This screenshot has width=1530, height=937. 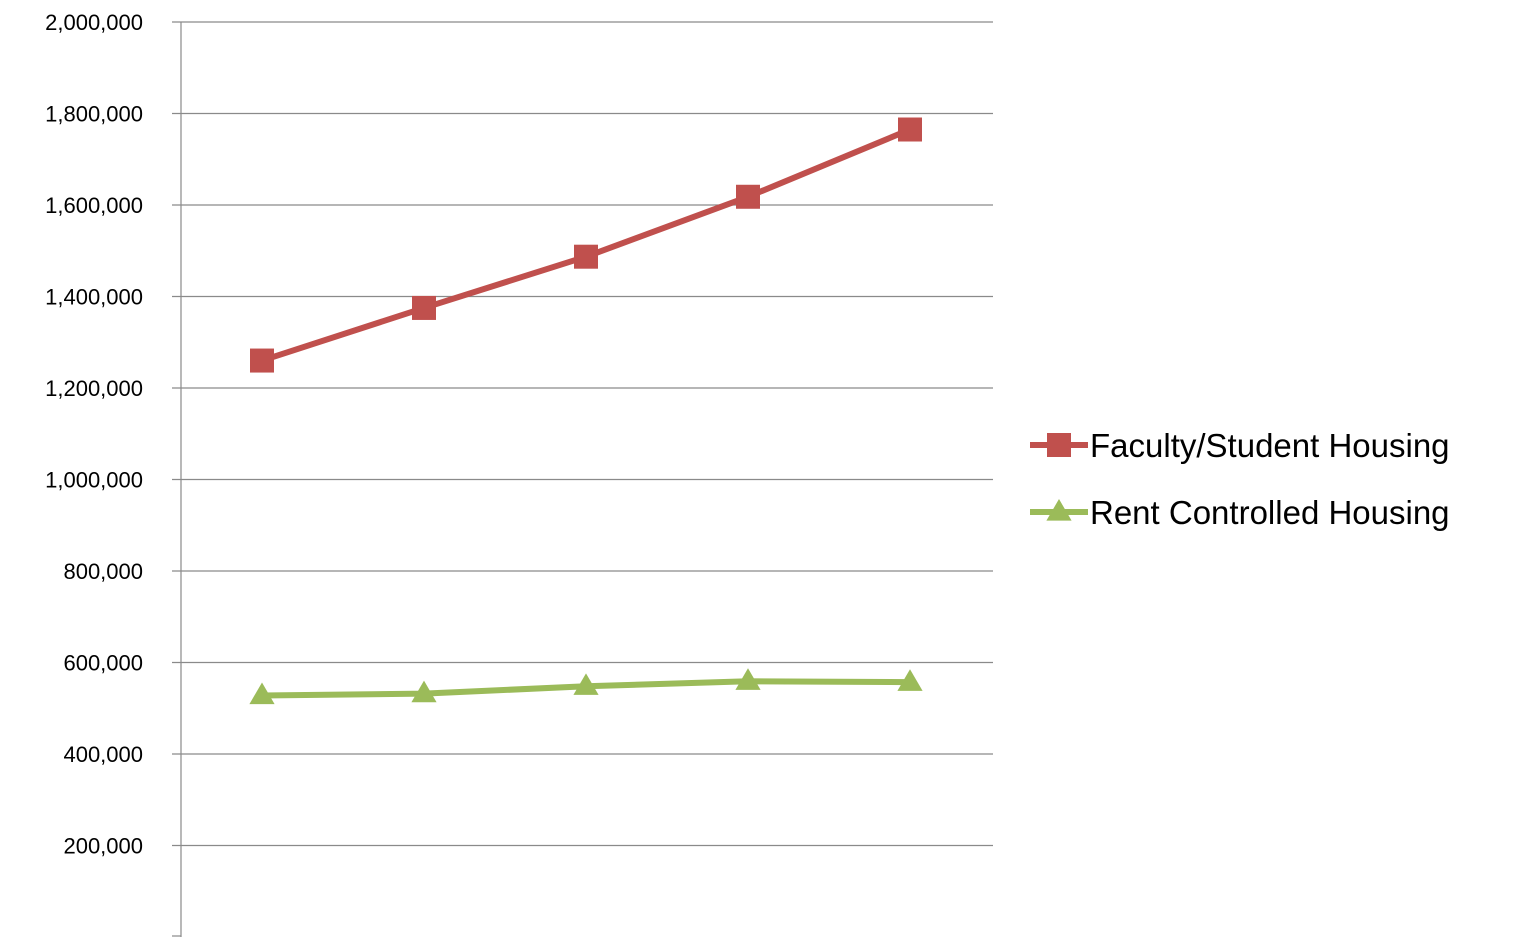 I want to click on legend-item: Faculty/Student Housing, so click(x=1240, y=445).